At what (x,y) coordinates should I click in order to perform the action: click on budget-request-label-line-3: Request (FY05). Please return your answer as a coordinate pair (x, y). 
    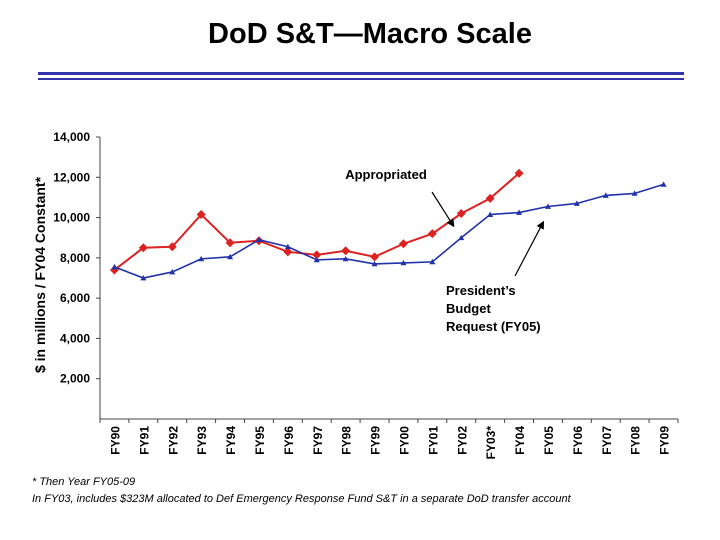
    Looking at the image, I should click on (493, 326).